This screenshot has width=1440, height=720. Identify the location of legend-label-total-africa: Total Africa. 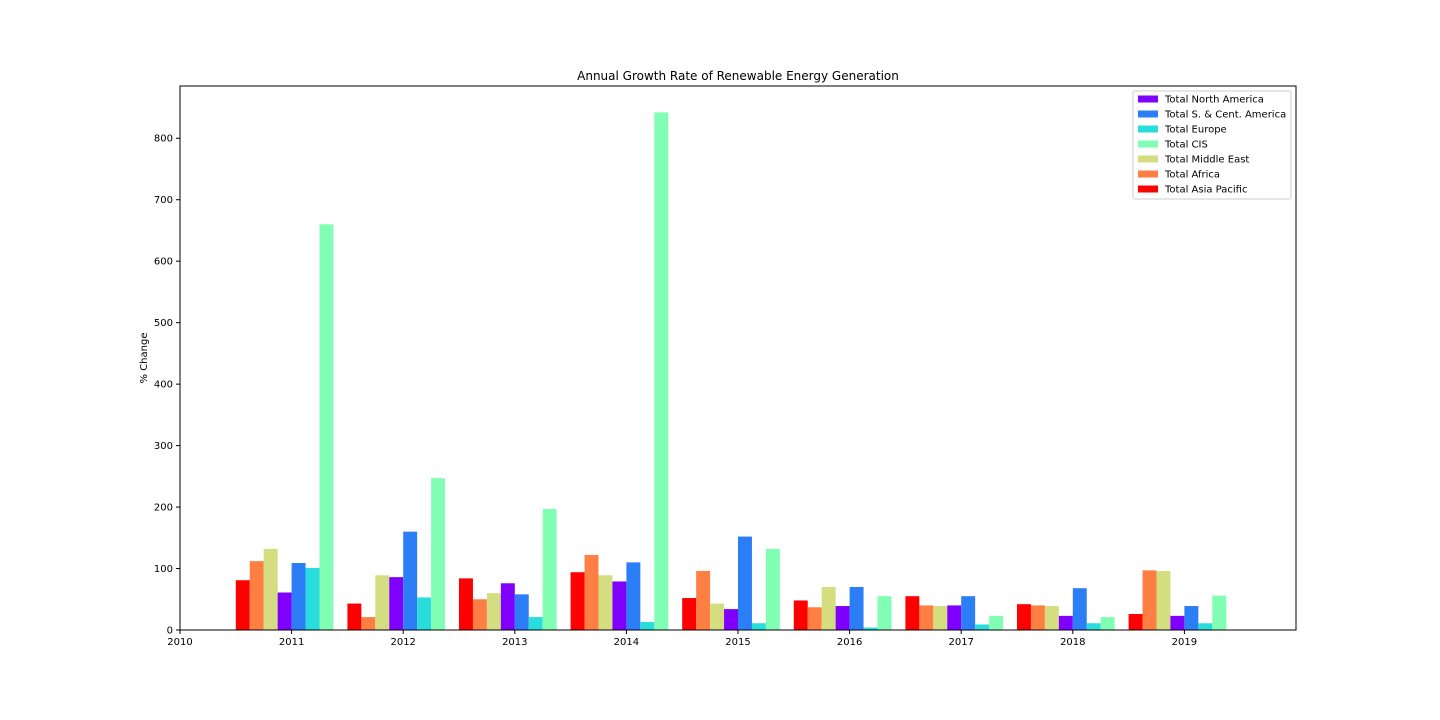
(1192, 175).